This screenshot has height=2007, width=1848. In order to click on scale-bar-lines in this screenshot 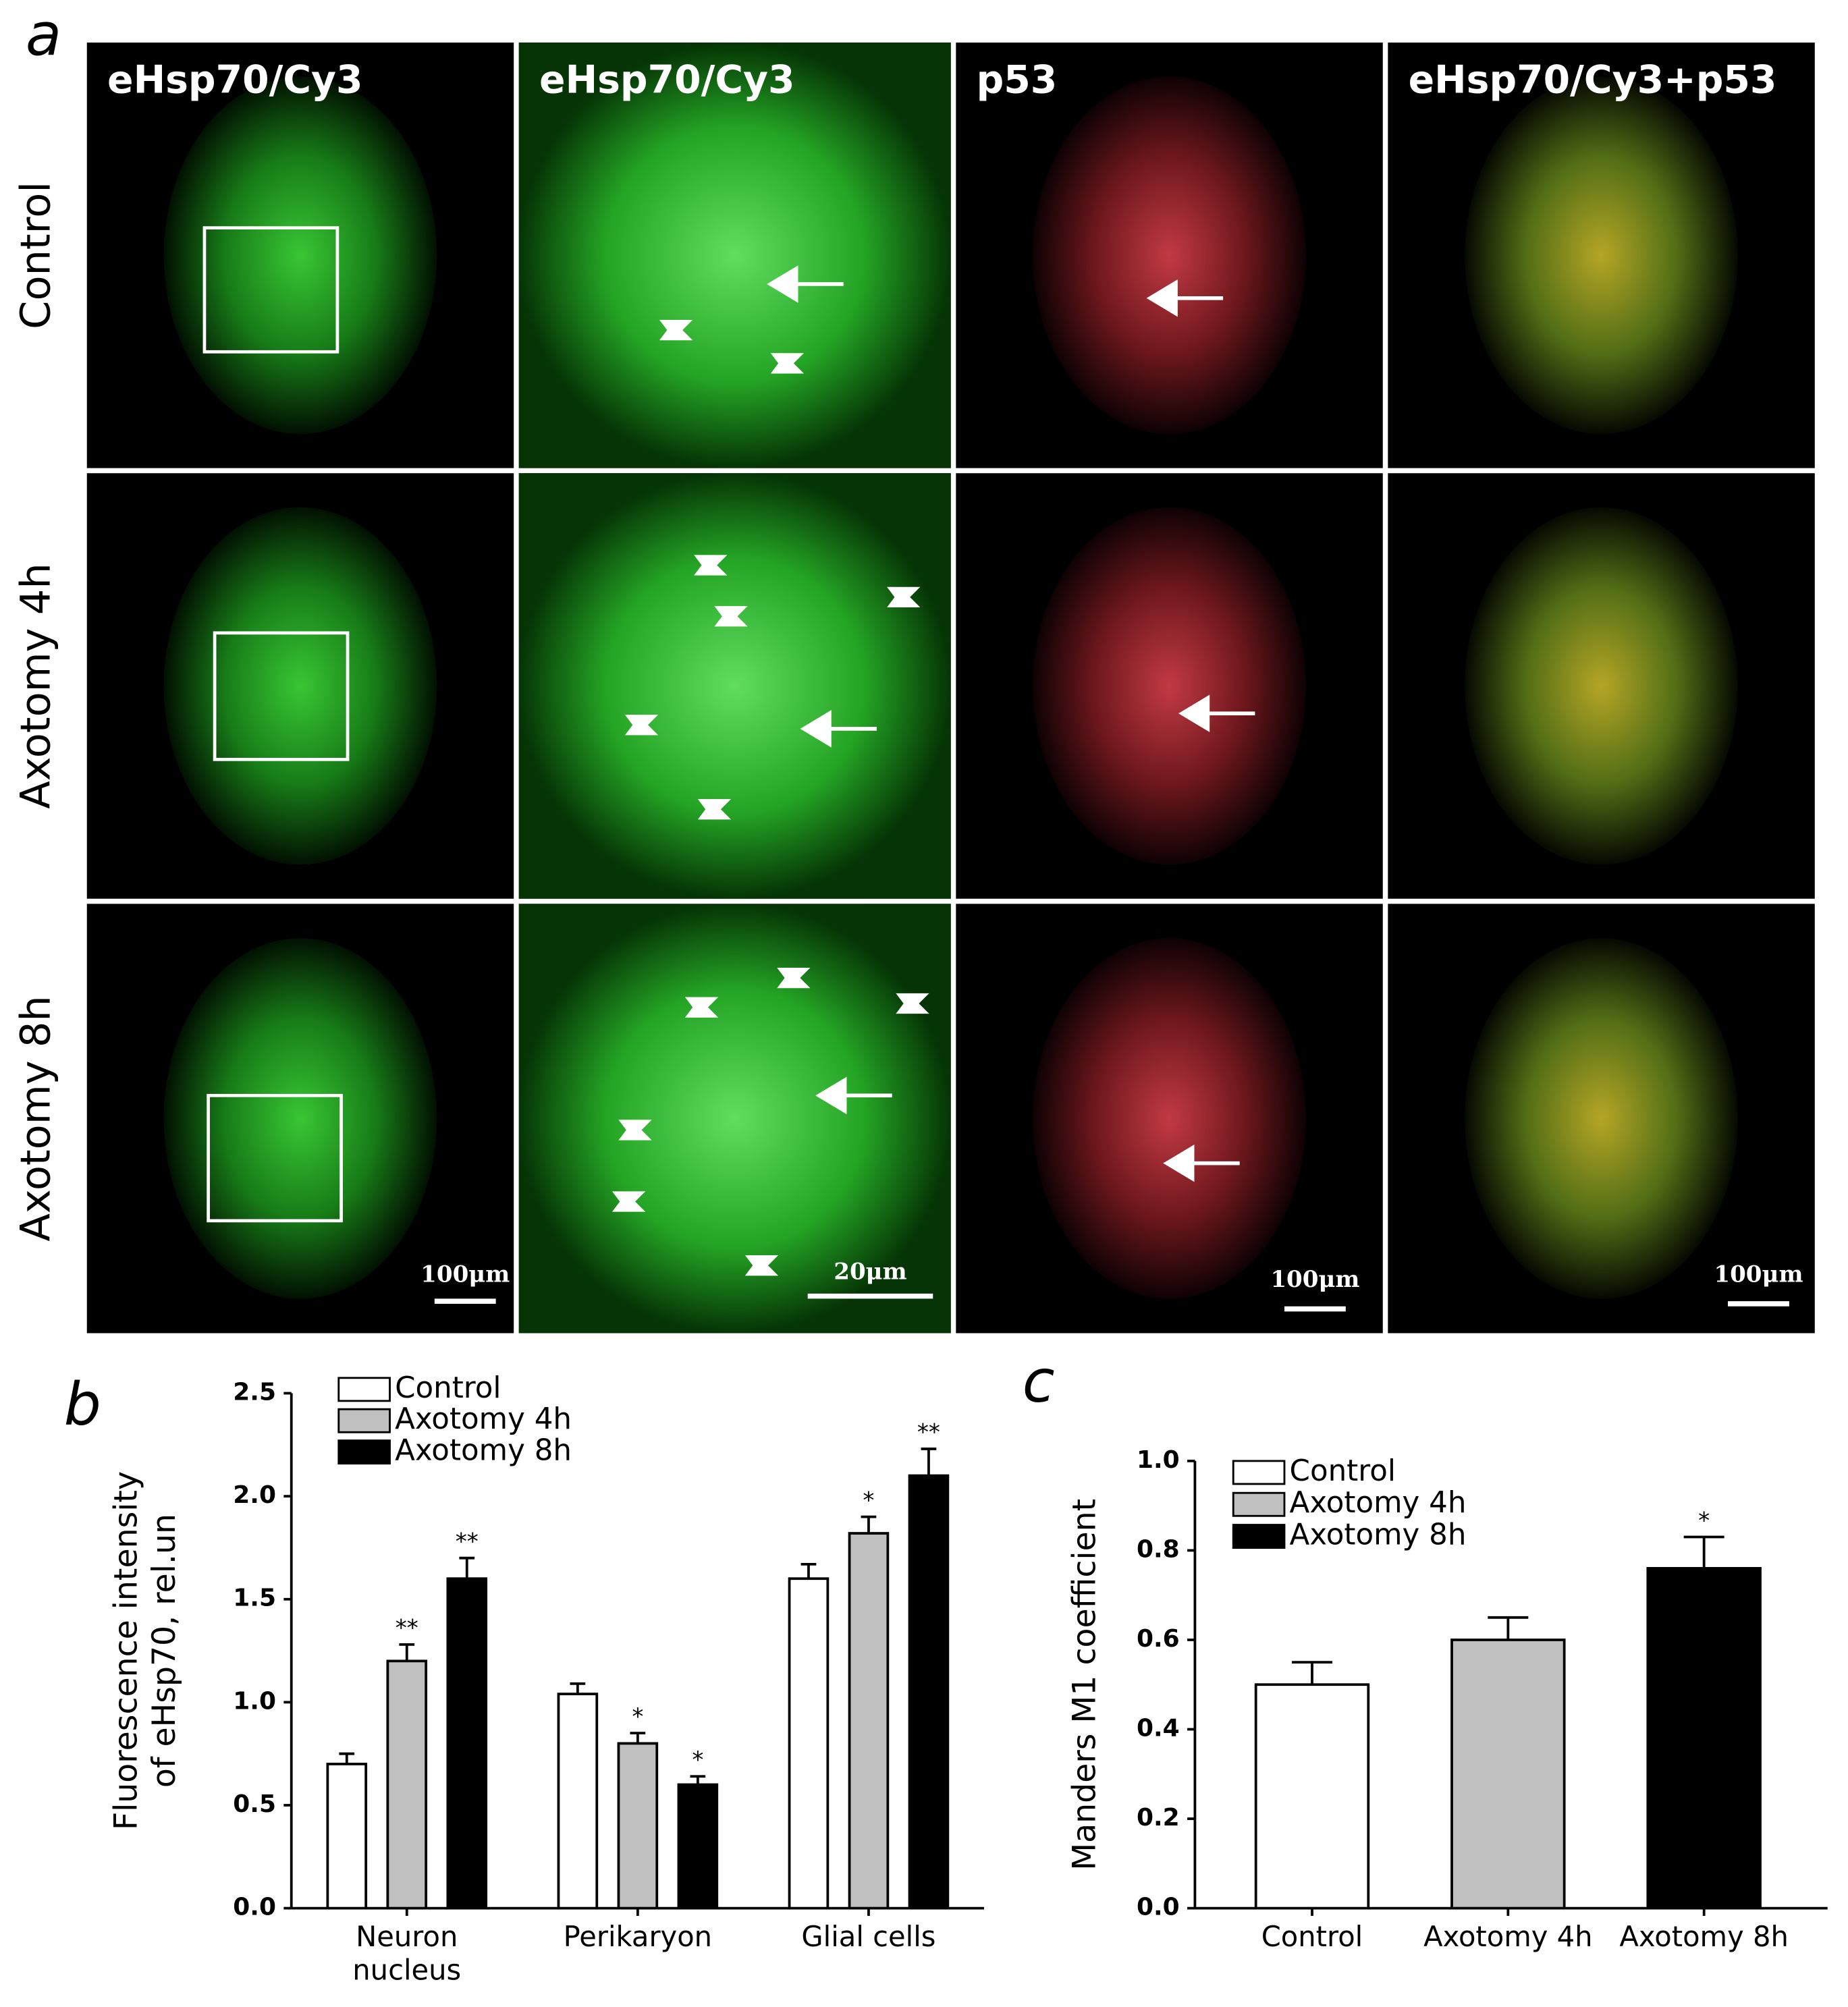, I will do `click(1111, 1302)`.